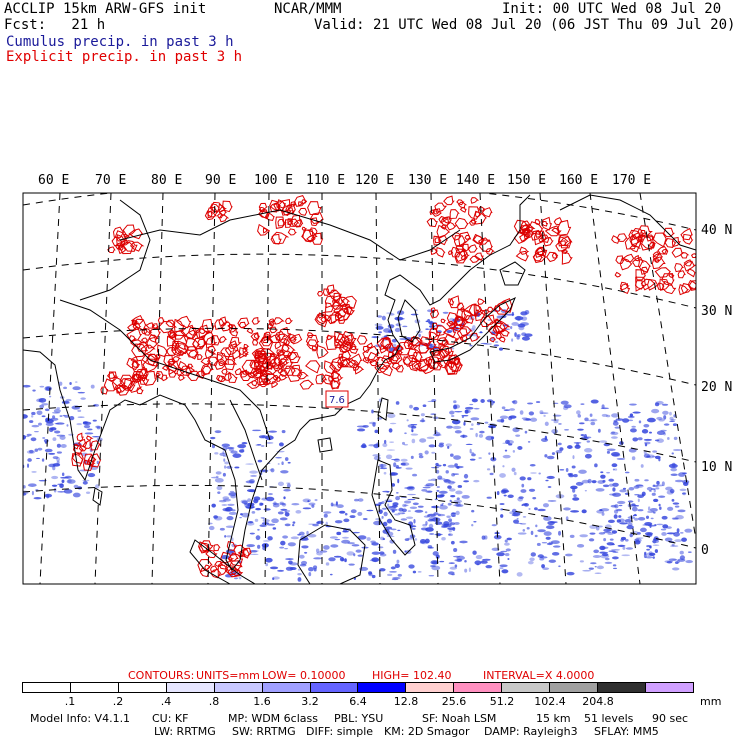 The width and height of the screenshot is (740, 740). What do you see at coordinates (170, 718) in the screenshot?
I see `footer-cu: CU: KF` at bounding box center [170, 718].